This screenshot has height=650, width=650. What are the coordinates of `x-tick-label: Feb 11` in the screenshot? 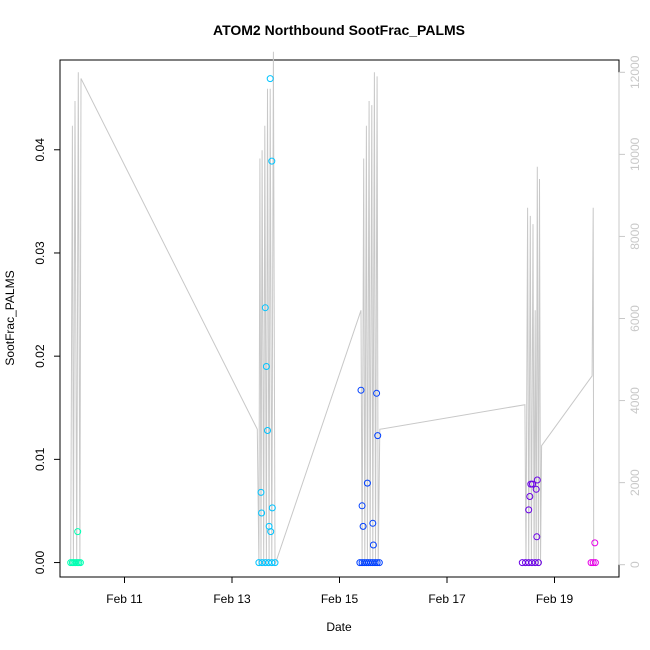 It's located at (124, 599).